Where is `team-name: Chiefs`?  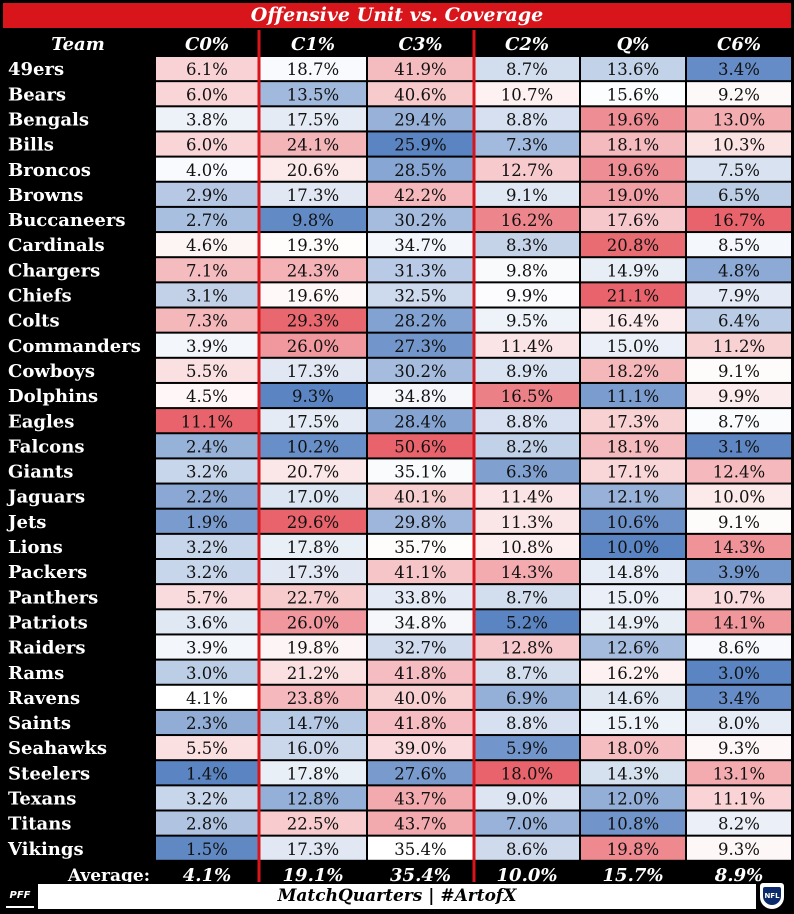
team-name: Chiefs is located at coordinates (40, 296).